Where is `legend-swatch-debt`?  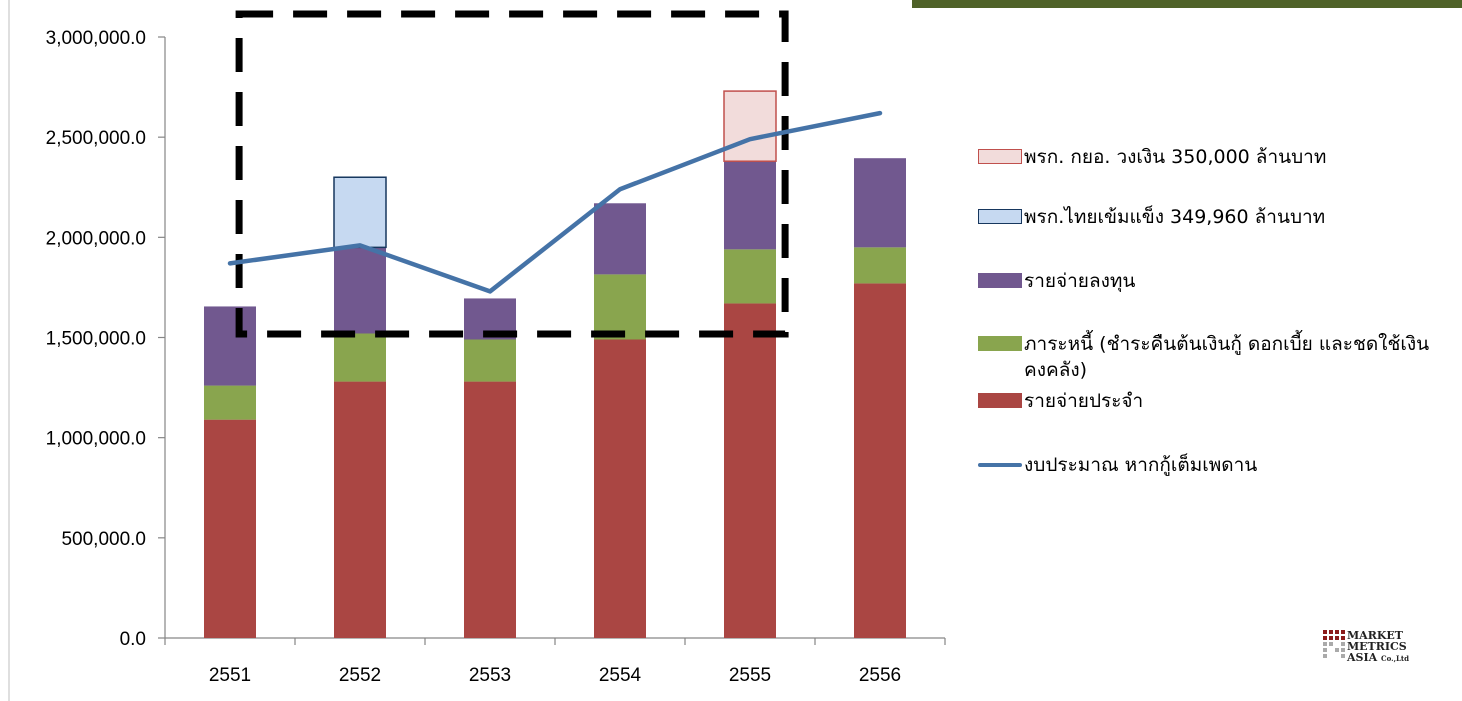
legend-swatch-debt is located at coordinates (1000, 343).